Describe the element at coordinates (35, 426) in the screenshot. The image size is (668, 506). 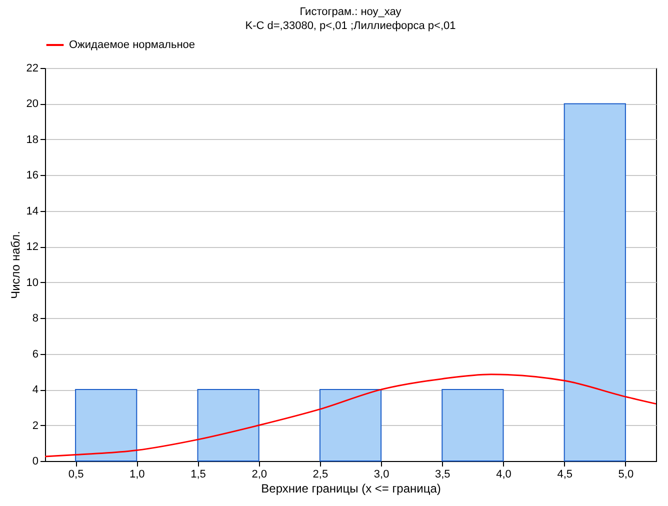
I see `y-tick-label: 2` at that location.